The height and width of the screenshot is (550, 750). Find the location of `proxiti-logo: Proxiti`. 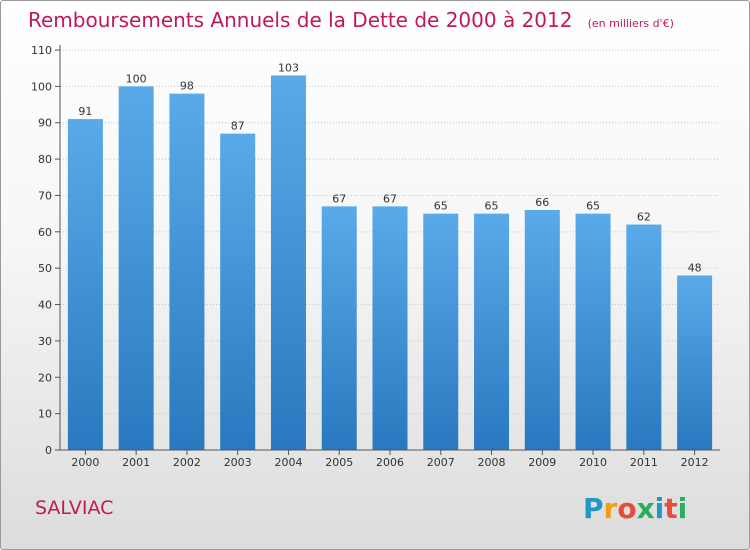

proxiti-logo: Proxiti is located at coordinates (635, 508).